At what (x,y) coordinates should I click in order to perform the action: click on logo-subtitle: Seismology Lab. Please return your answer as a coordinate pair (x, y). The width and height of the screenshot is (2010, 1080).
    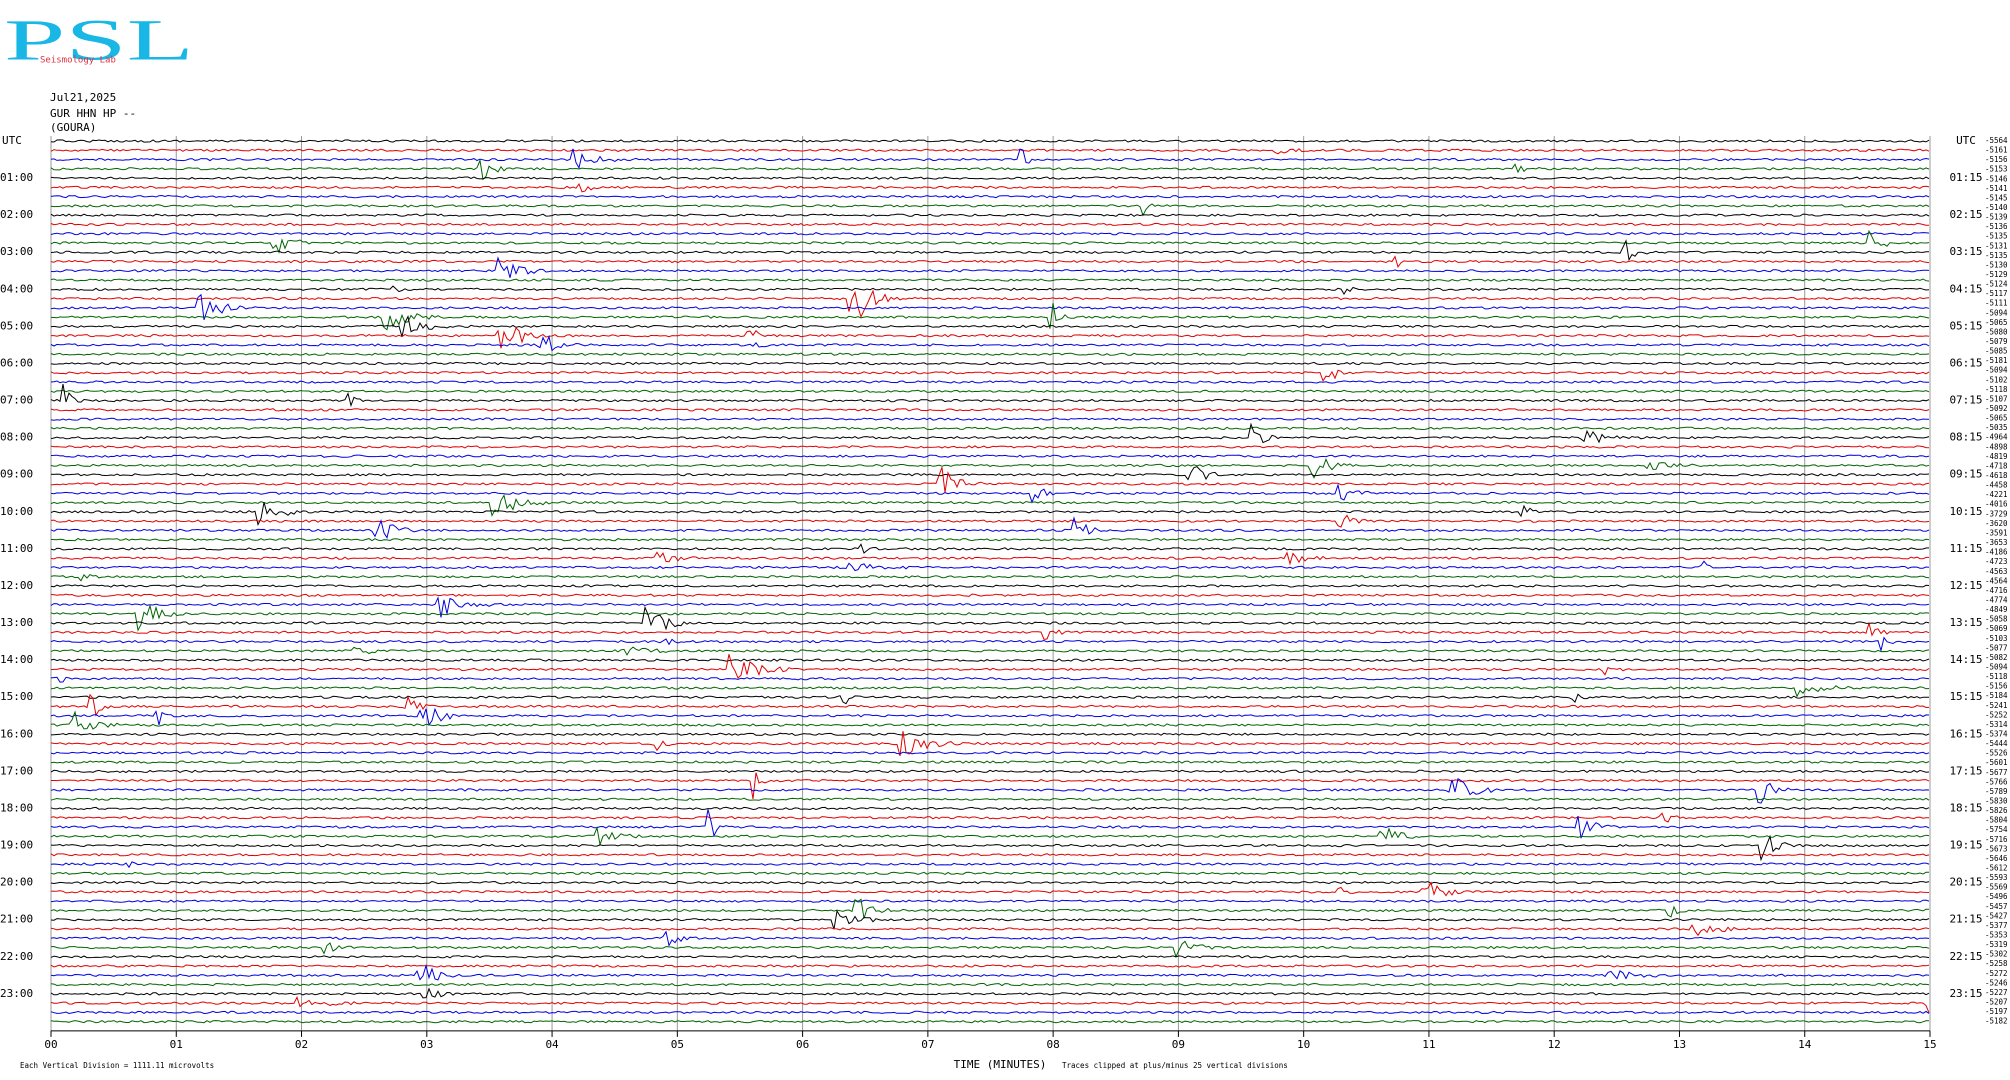
    Looking at the image, I should click on (78, 61).